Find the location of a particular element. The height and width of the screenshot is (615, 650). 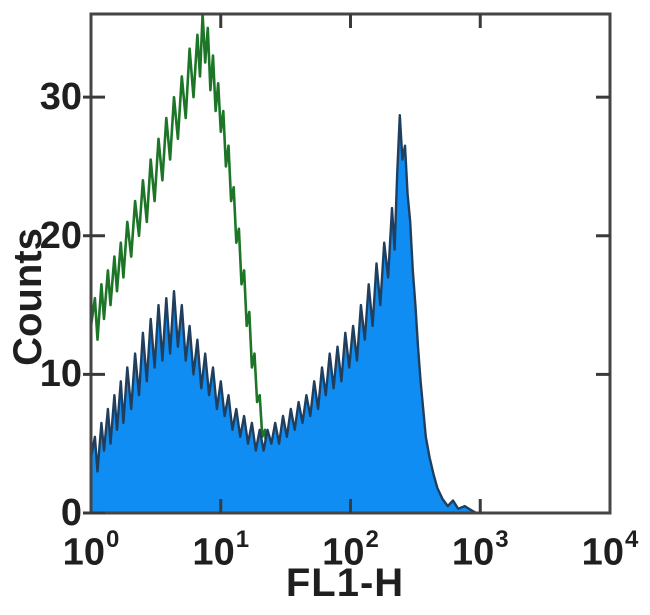

y-tick-label: 10 is located at coordinates (60, 374).